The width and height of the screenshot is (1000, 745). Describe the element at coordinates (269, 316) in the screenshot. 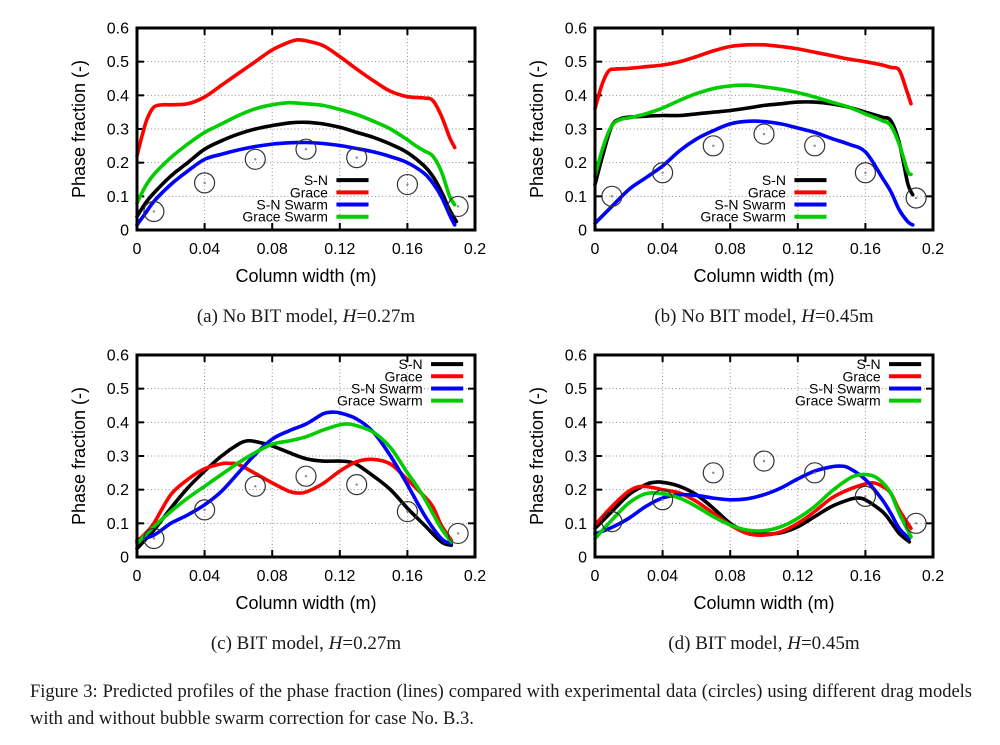

I see `caption-text: (a) No BIT model,` at that location.